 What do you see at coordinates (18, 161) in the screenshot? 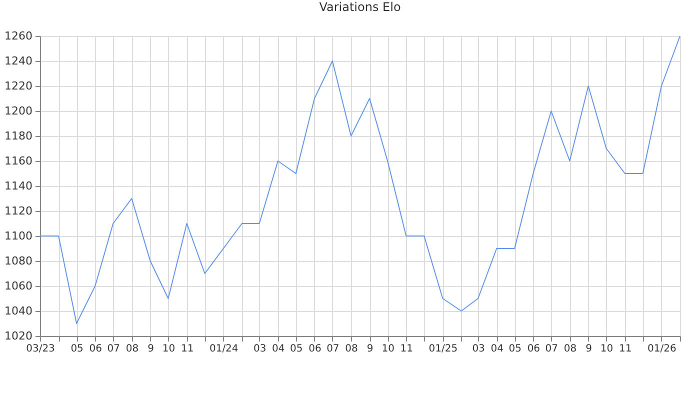
I see `y-tick-label: 1160` at bounding box center [18, 161].